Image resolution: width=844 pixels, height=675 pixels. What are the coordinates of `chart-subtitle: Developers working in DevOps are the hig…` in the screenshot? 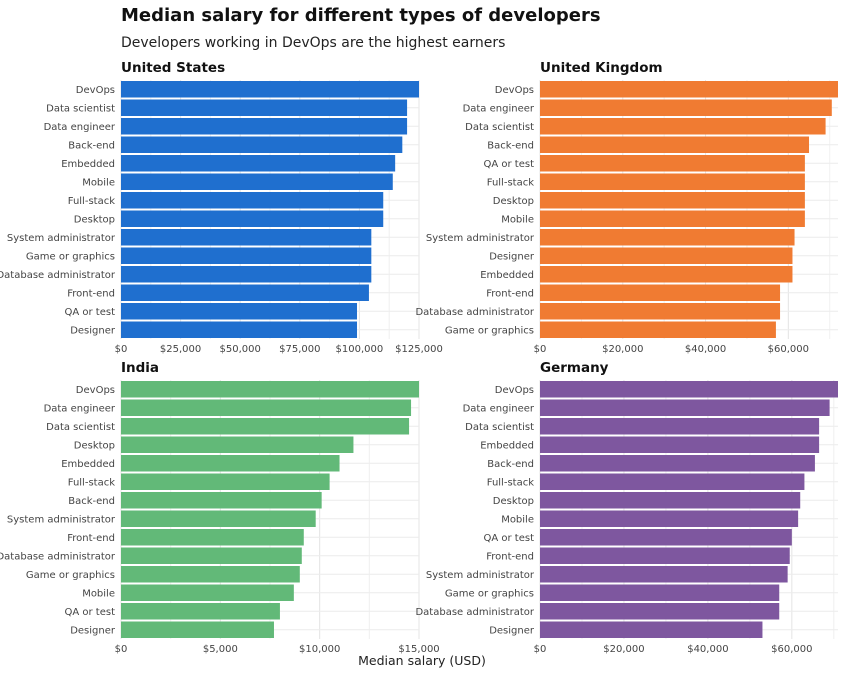 It's located at (313, 43).